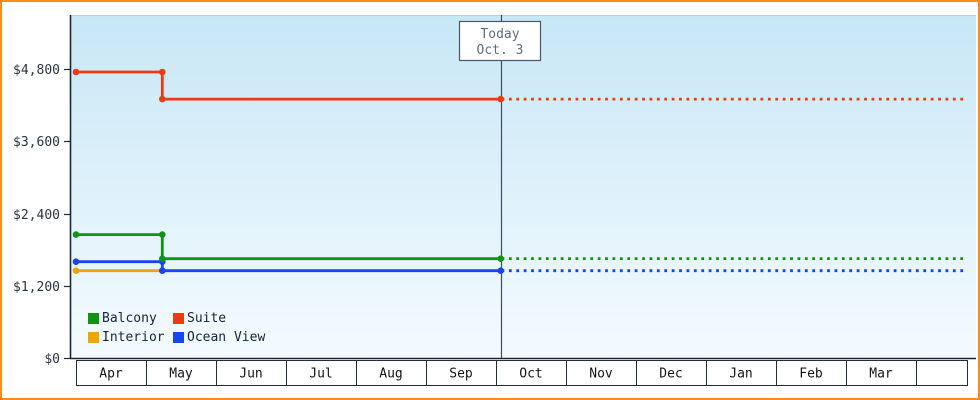 This screenshot has width=980, height=400. I want to click on y-tick-label: $3,600, so click(36, 142).